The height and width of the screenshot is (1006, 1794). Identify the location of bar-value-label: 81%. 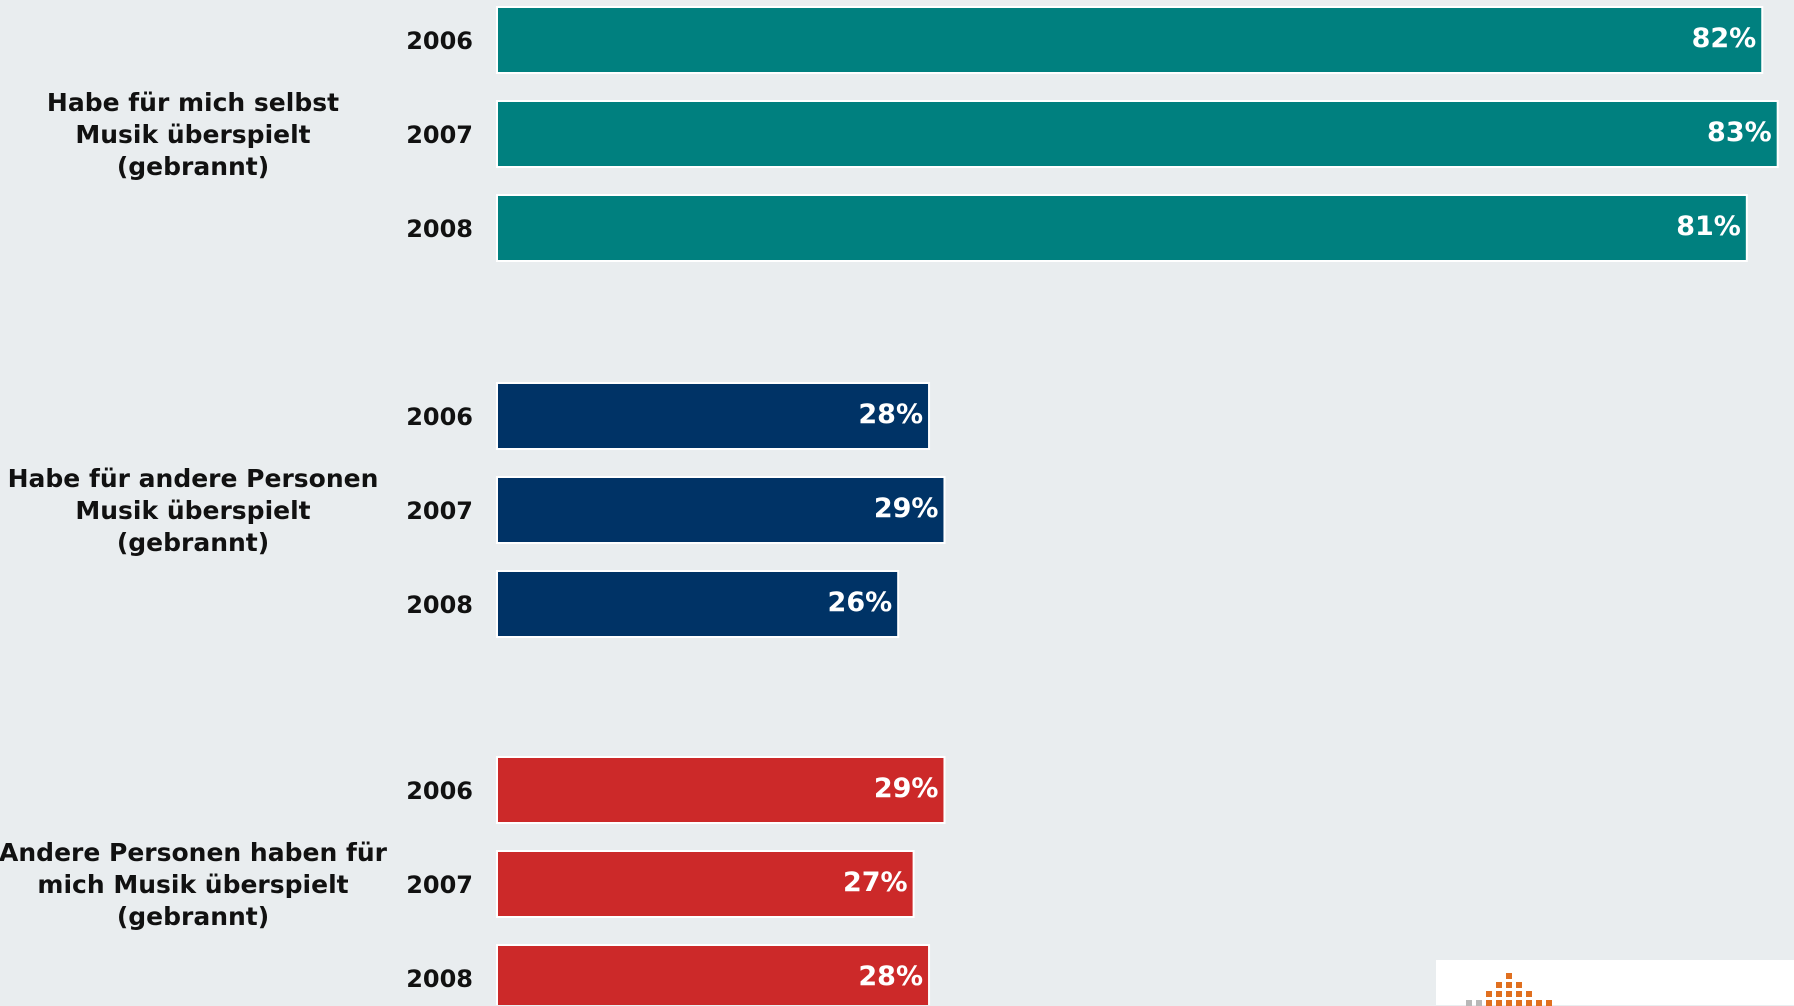
(1708, 226).